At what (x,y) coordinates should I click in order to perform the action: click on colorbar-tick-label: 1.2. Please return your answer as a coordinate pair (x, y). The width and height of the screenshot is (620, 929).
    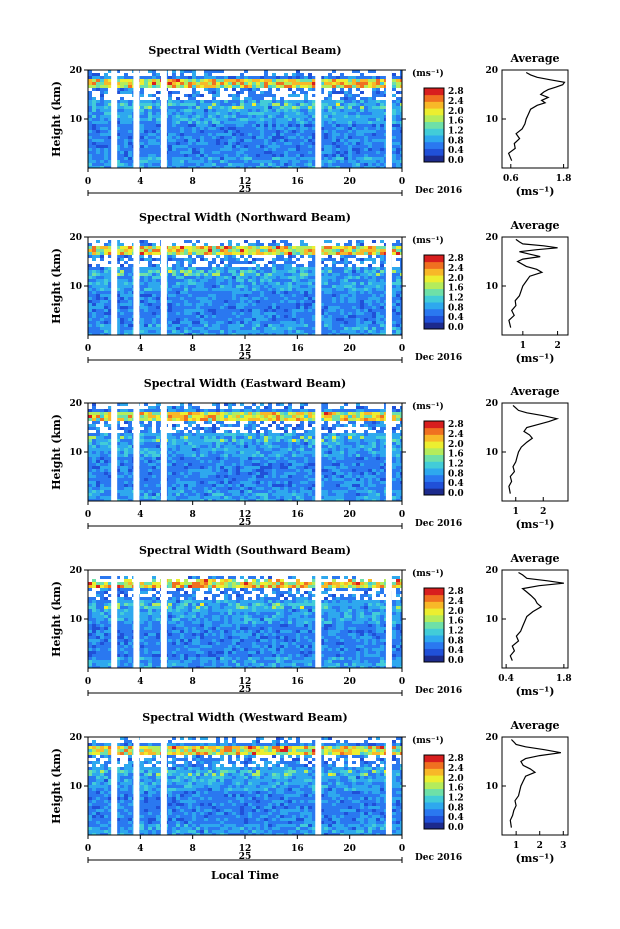
    Looking at the image, I should click on (456, 632).